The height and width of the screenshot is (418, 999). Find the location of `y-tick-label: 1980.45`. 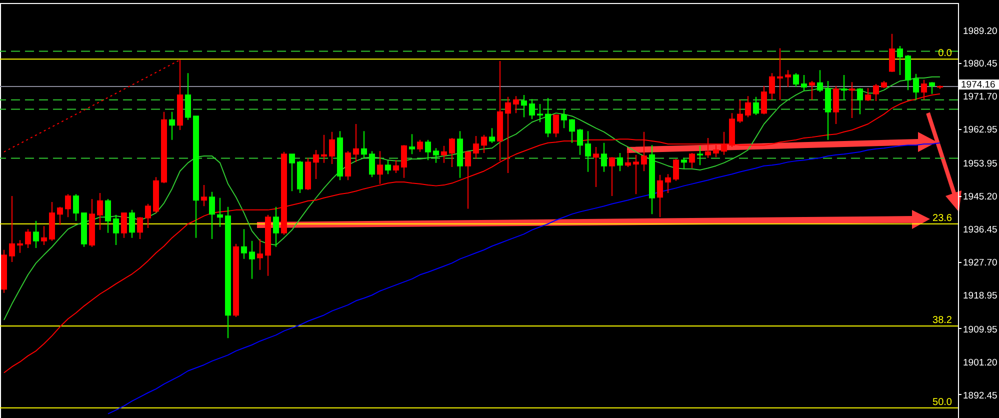

y-tick-label: 1980.45 is located at coordinates (980, 64).